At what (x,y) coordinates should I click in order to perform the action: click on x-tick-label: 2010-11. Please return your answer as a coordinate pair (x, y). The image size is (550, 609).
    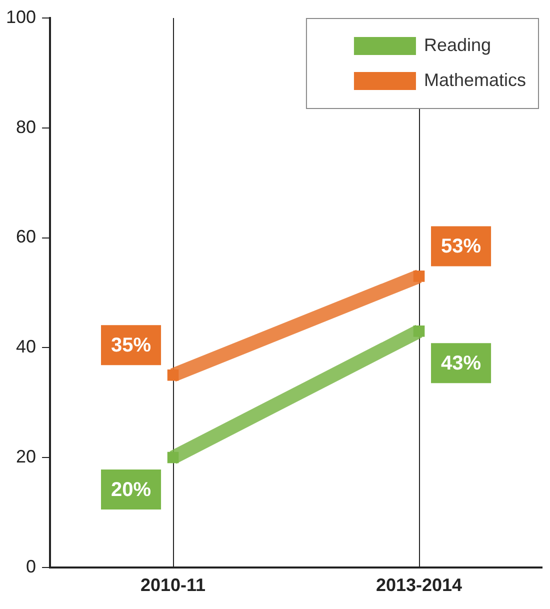
    Looking at the image, I should click on (173, 585).